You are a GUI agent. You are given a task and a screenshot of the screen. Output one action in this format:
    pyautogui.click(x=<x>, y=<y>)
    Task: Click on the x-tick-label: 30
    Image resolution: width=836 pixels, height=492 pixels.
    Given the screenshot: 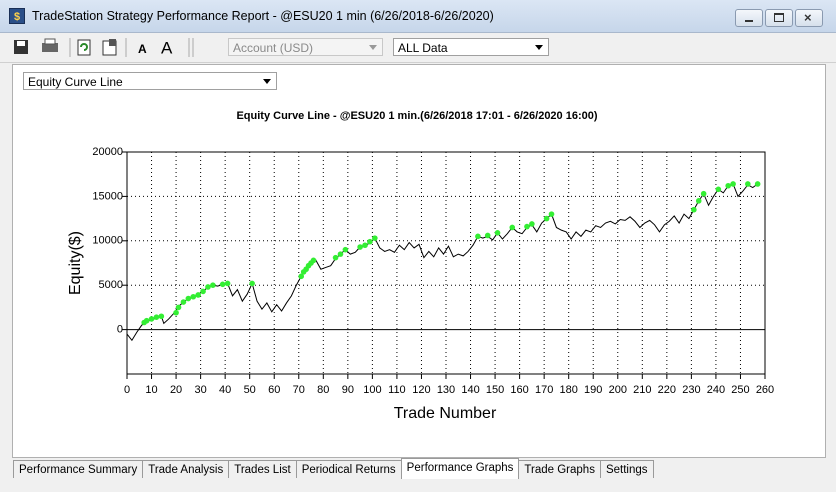 What is the action you would take?
    pyautogui.click(x=200, y=390)
    